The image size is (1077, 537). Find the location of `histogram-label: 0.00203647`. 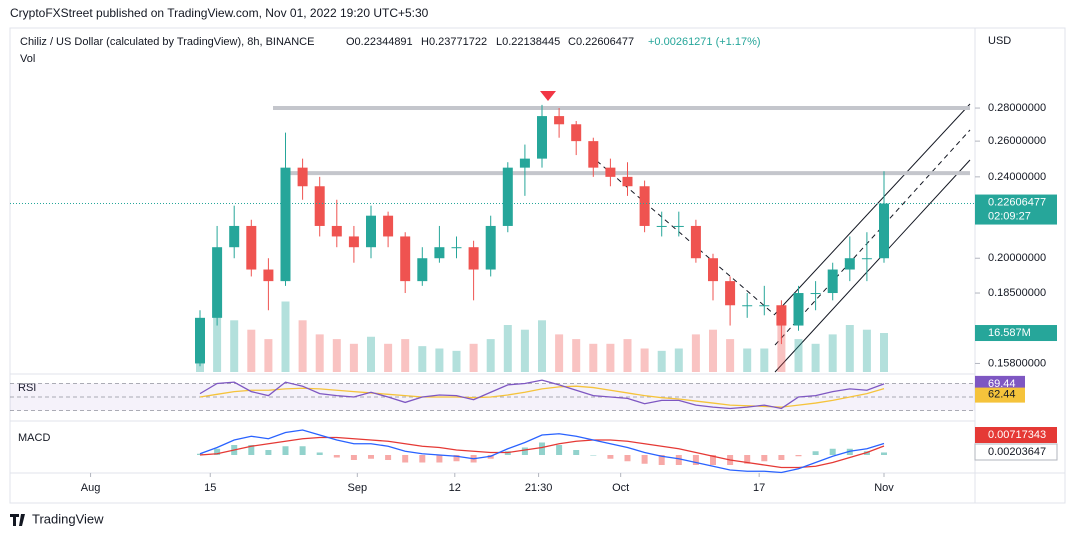

histogram-label: 0.00203647 is located at coordinates (1017, 452).